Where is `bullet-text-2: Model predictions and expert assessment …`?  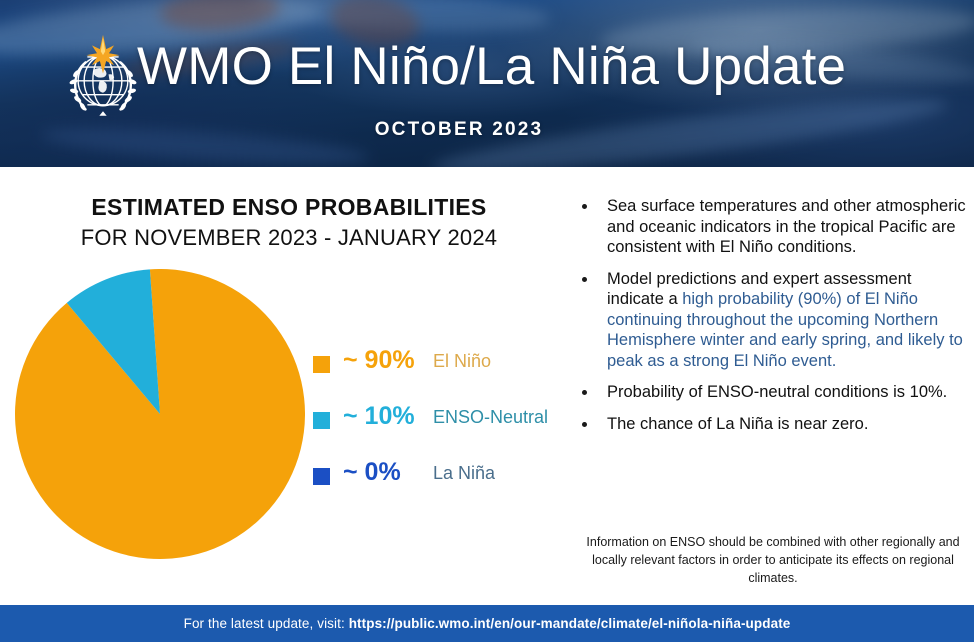
bullet-text-2: Model predictions and expert assessment … is located at coordinates (759, 289).